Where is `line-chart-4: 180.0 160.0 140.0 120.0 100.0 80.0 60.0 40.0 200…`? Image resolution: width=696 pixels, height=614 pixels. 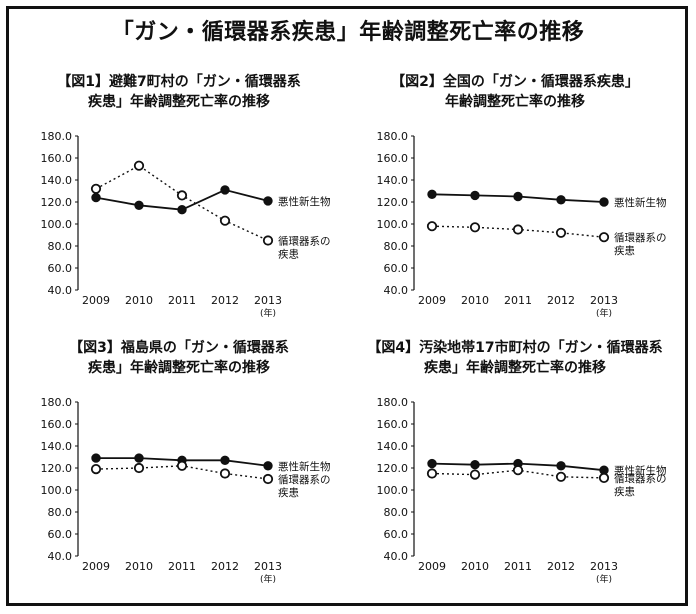 line-chart-4: 180.0 160.0 140.0 120.0 100.0 80.0 60.0 40.0 200… is located at coordinates (522, 490).